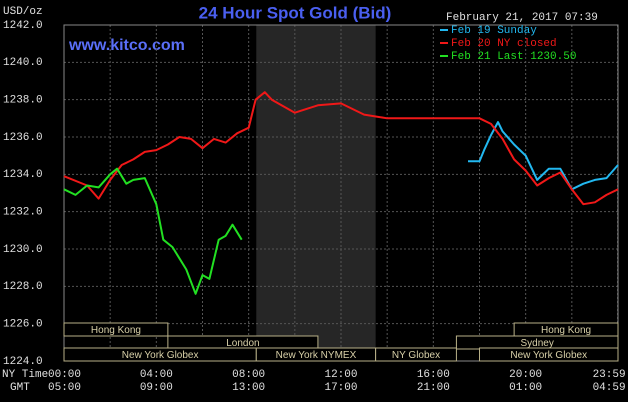 The image size is (628, 402). I want to click on x-tick-label: 12:00, so click(340, 375).